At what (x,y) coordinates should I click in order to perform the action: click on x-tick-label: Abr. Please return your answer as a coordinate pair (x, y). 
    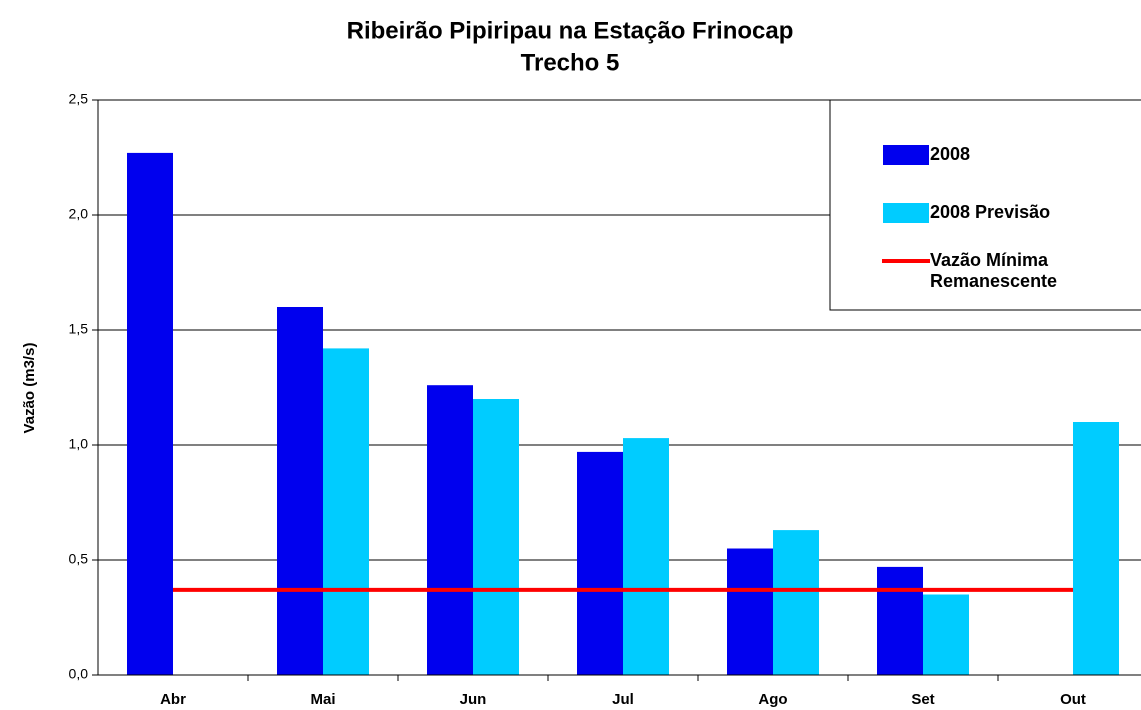
    Looking at the image, I should click on (173, 699).